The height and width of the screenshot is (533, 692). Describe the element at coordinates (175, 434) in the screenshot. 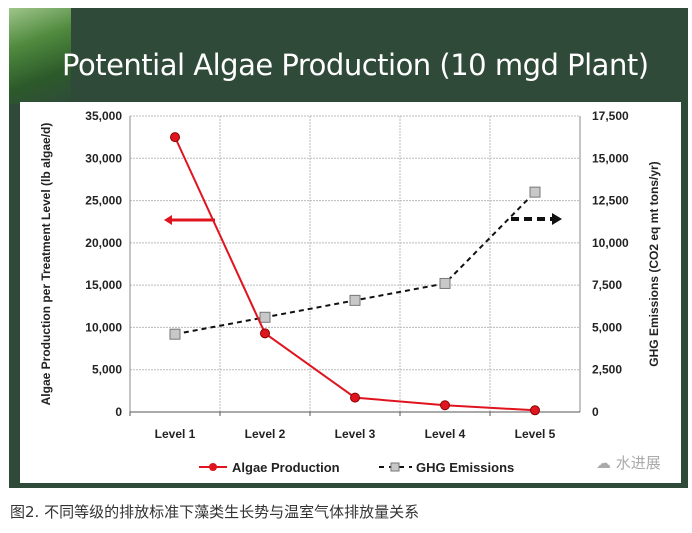

I see `x-tick-label: Level 1` at that location.